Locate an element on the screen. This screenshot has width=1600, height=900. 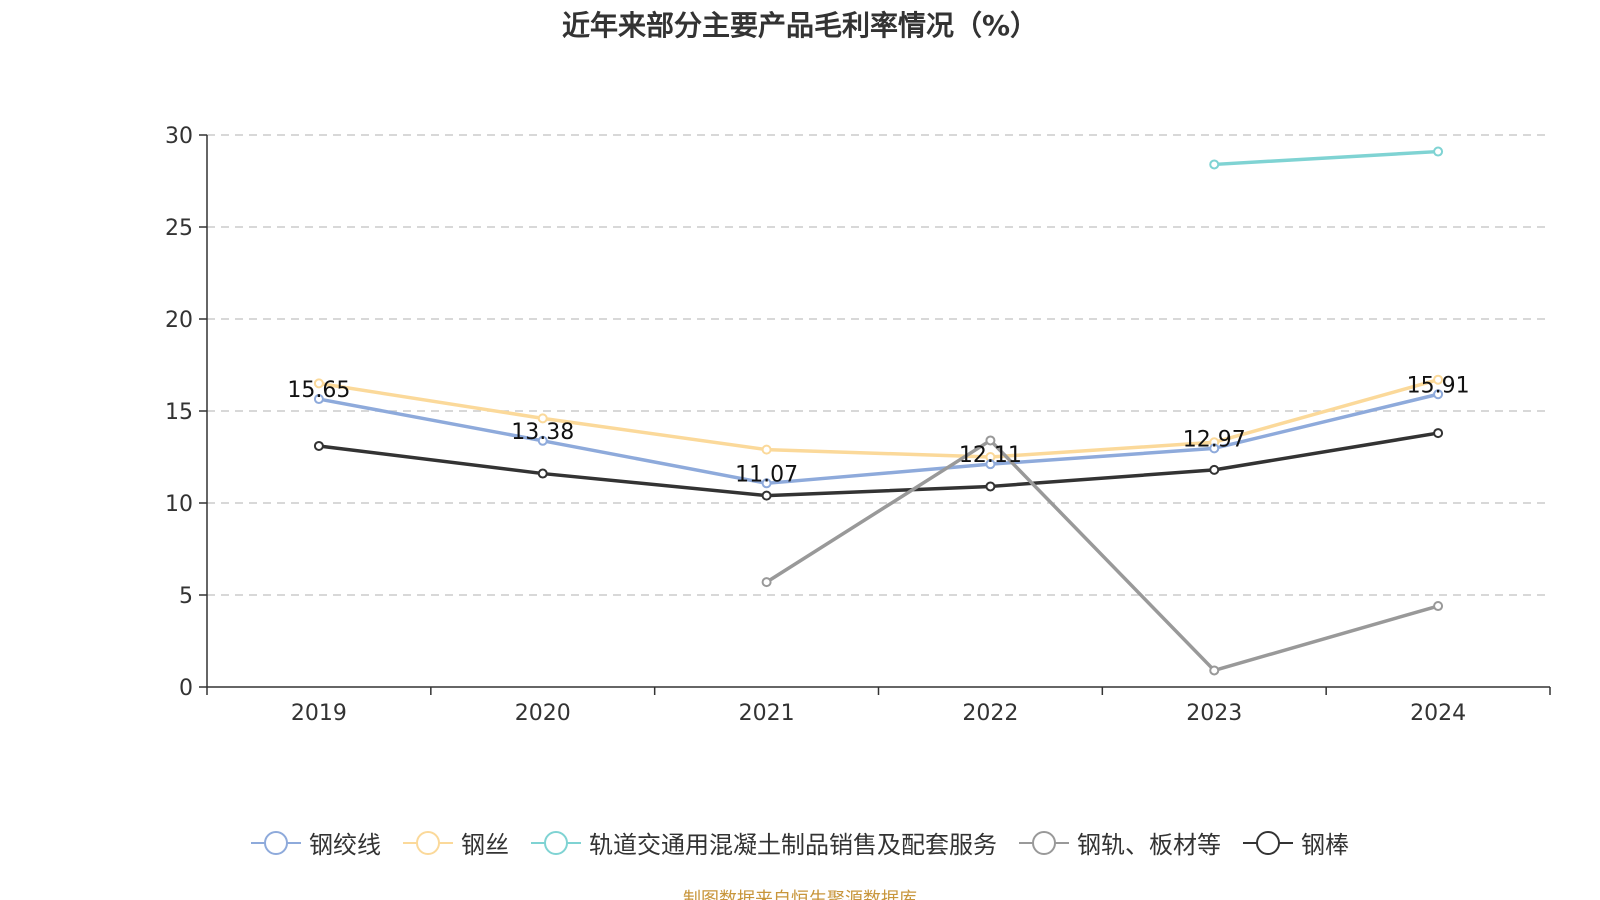
legend-item: 钢棒 is located at coordinates (1296, 842).